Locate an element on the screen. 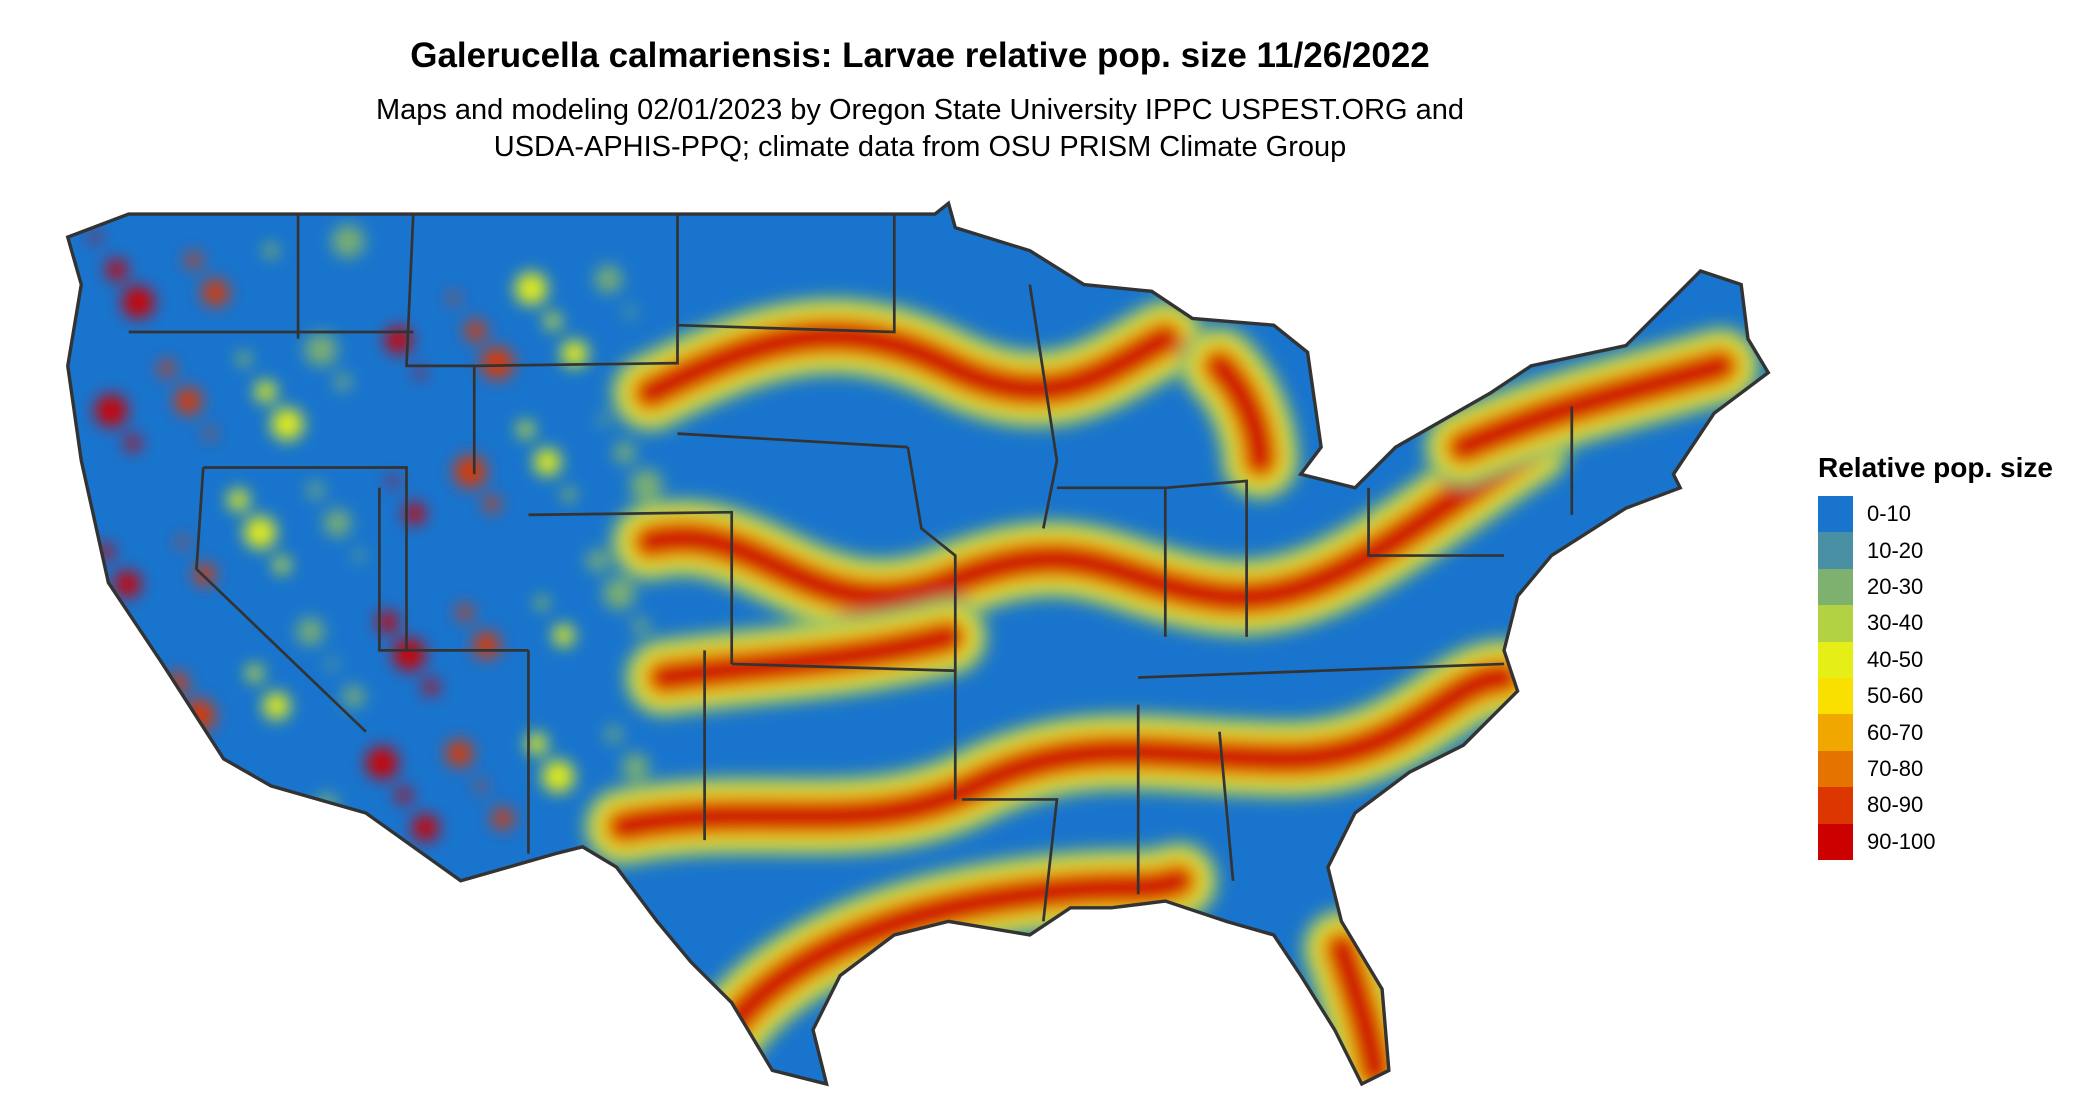 Image resolution: width=2100 pixels, height=1116 pixels. legend-item: 70-80 is located at coordinates (1935, 769).